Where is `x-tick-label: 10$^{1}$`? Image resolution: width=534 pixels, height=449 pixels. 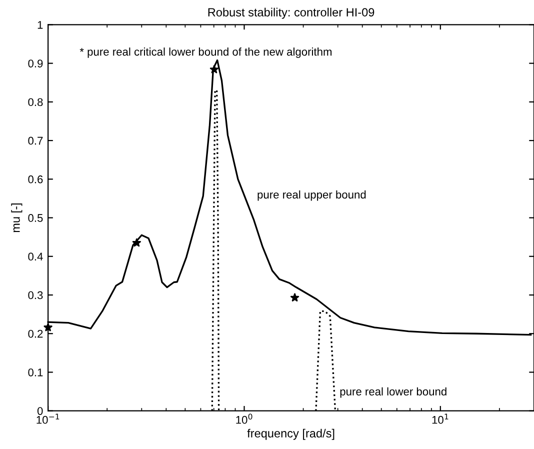 x-tick-label: 10$^{1}$ is located at coordinates (440, 419).